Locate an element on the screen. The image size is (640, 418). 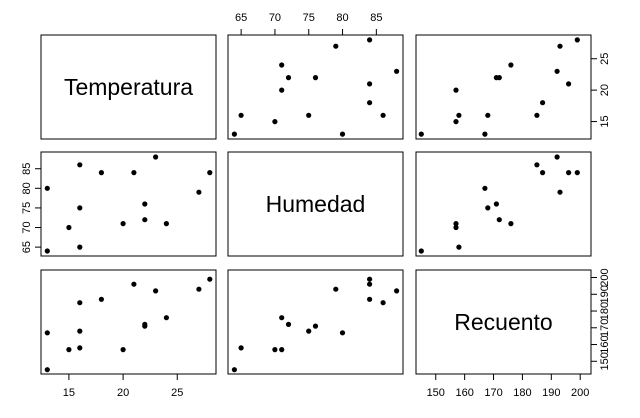
x-axis-bottom-recuento: 150 160 170 180 190 200 is located at coordinates (508, 386).